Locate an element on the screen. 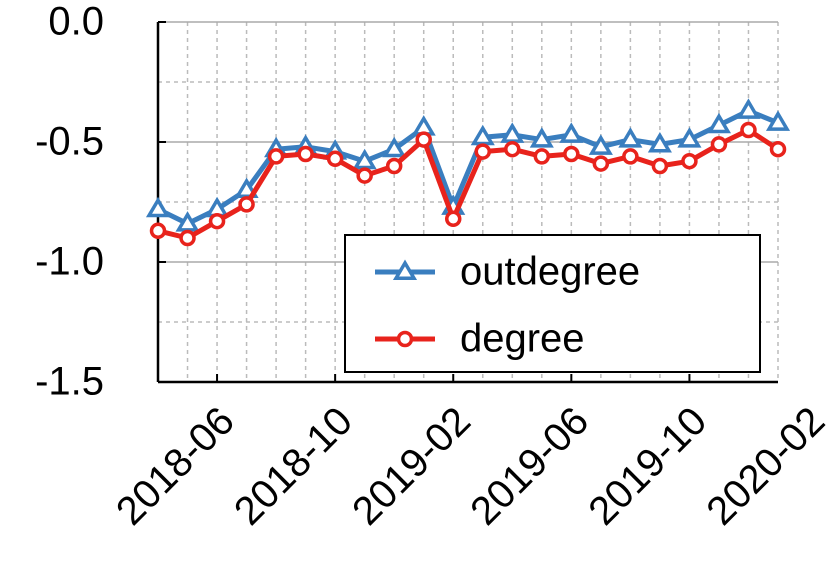  y-tick-label: -0.5 is located at coordinates (69, 142).